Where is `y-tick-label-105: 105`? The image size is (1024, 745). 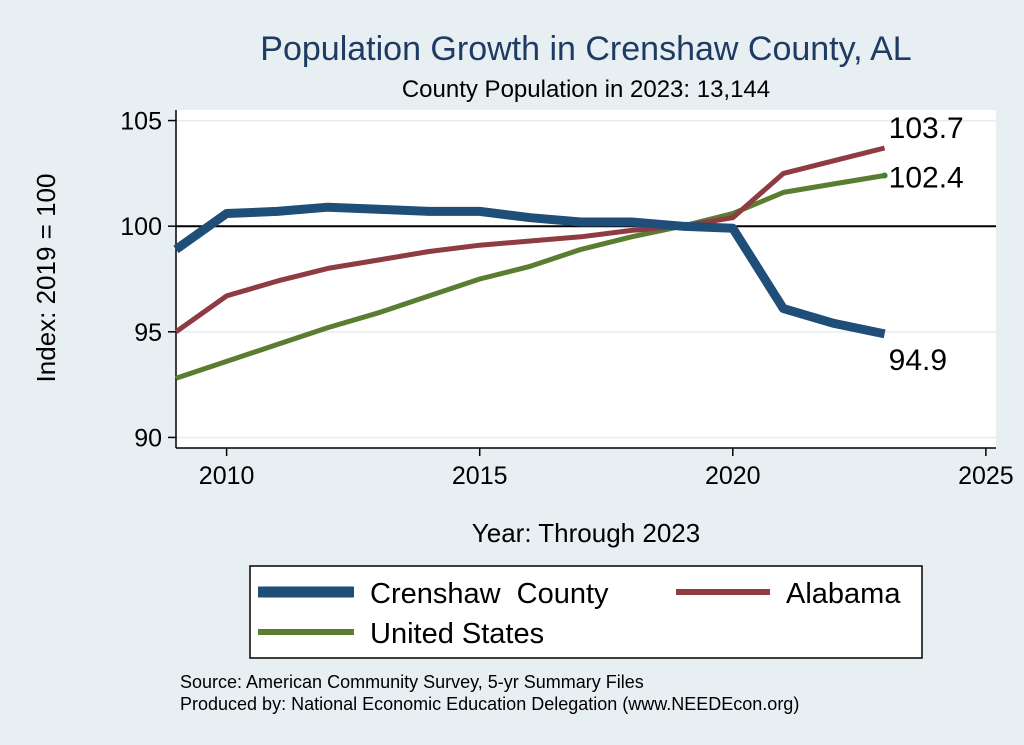 y-tick-label-105: 105 is located at coordinates (141, 122).